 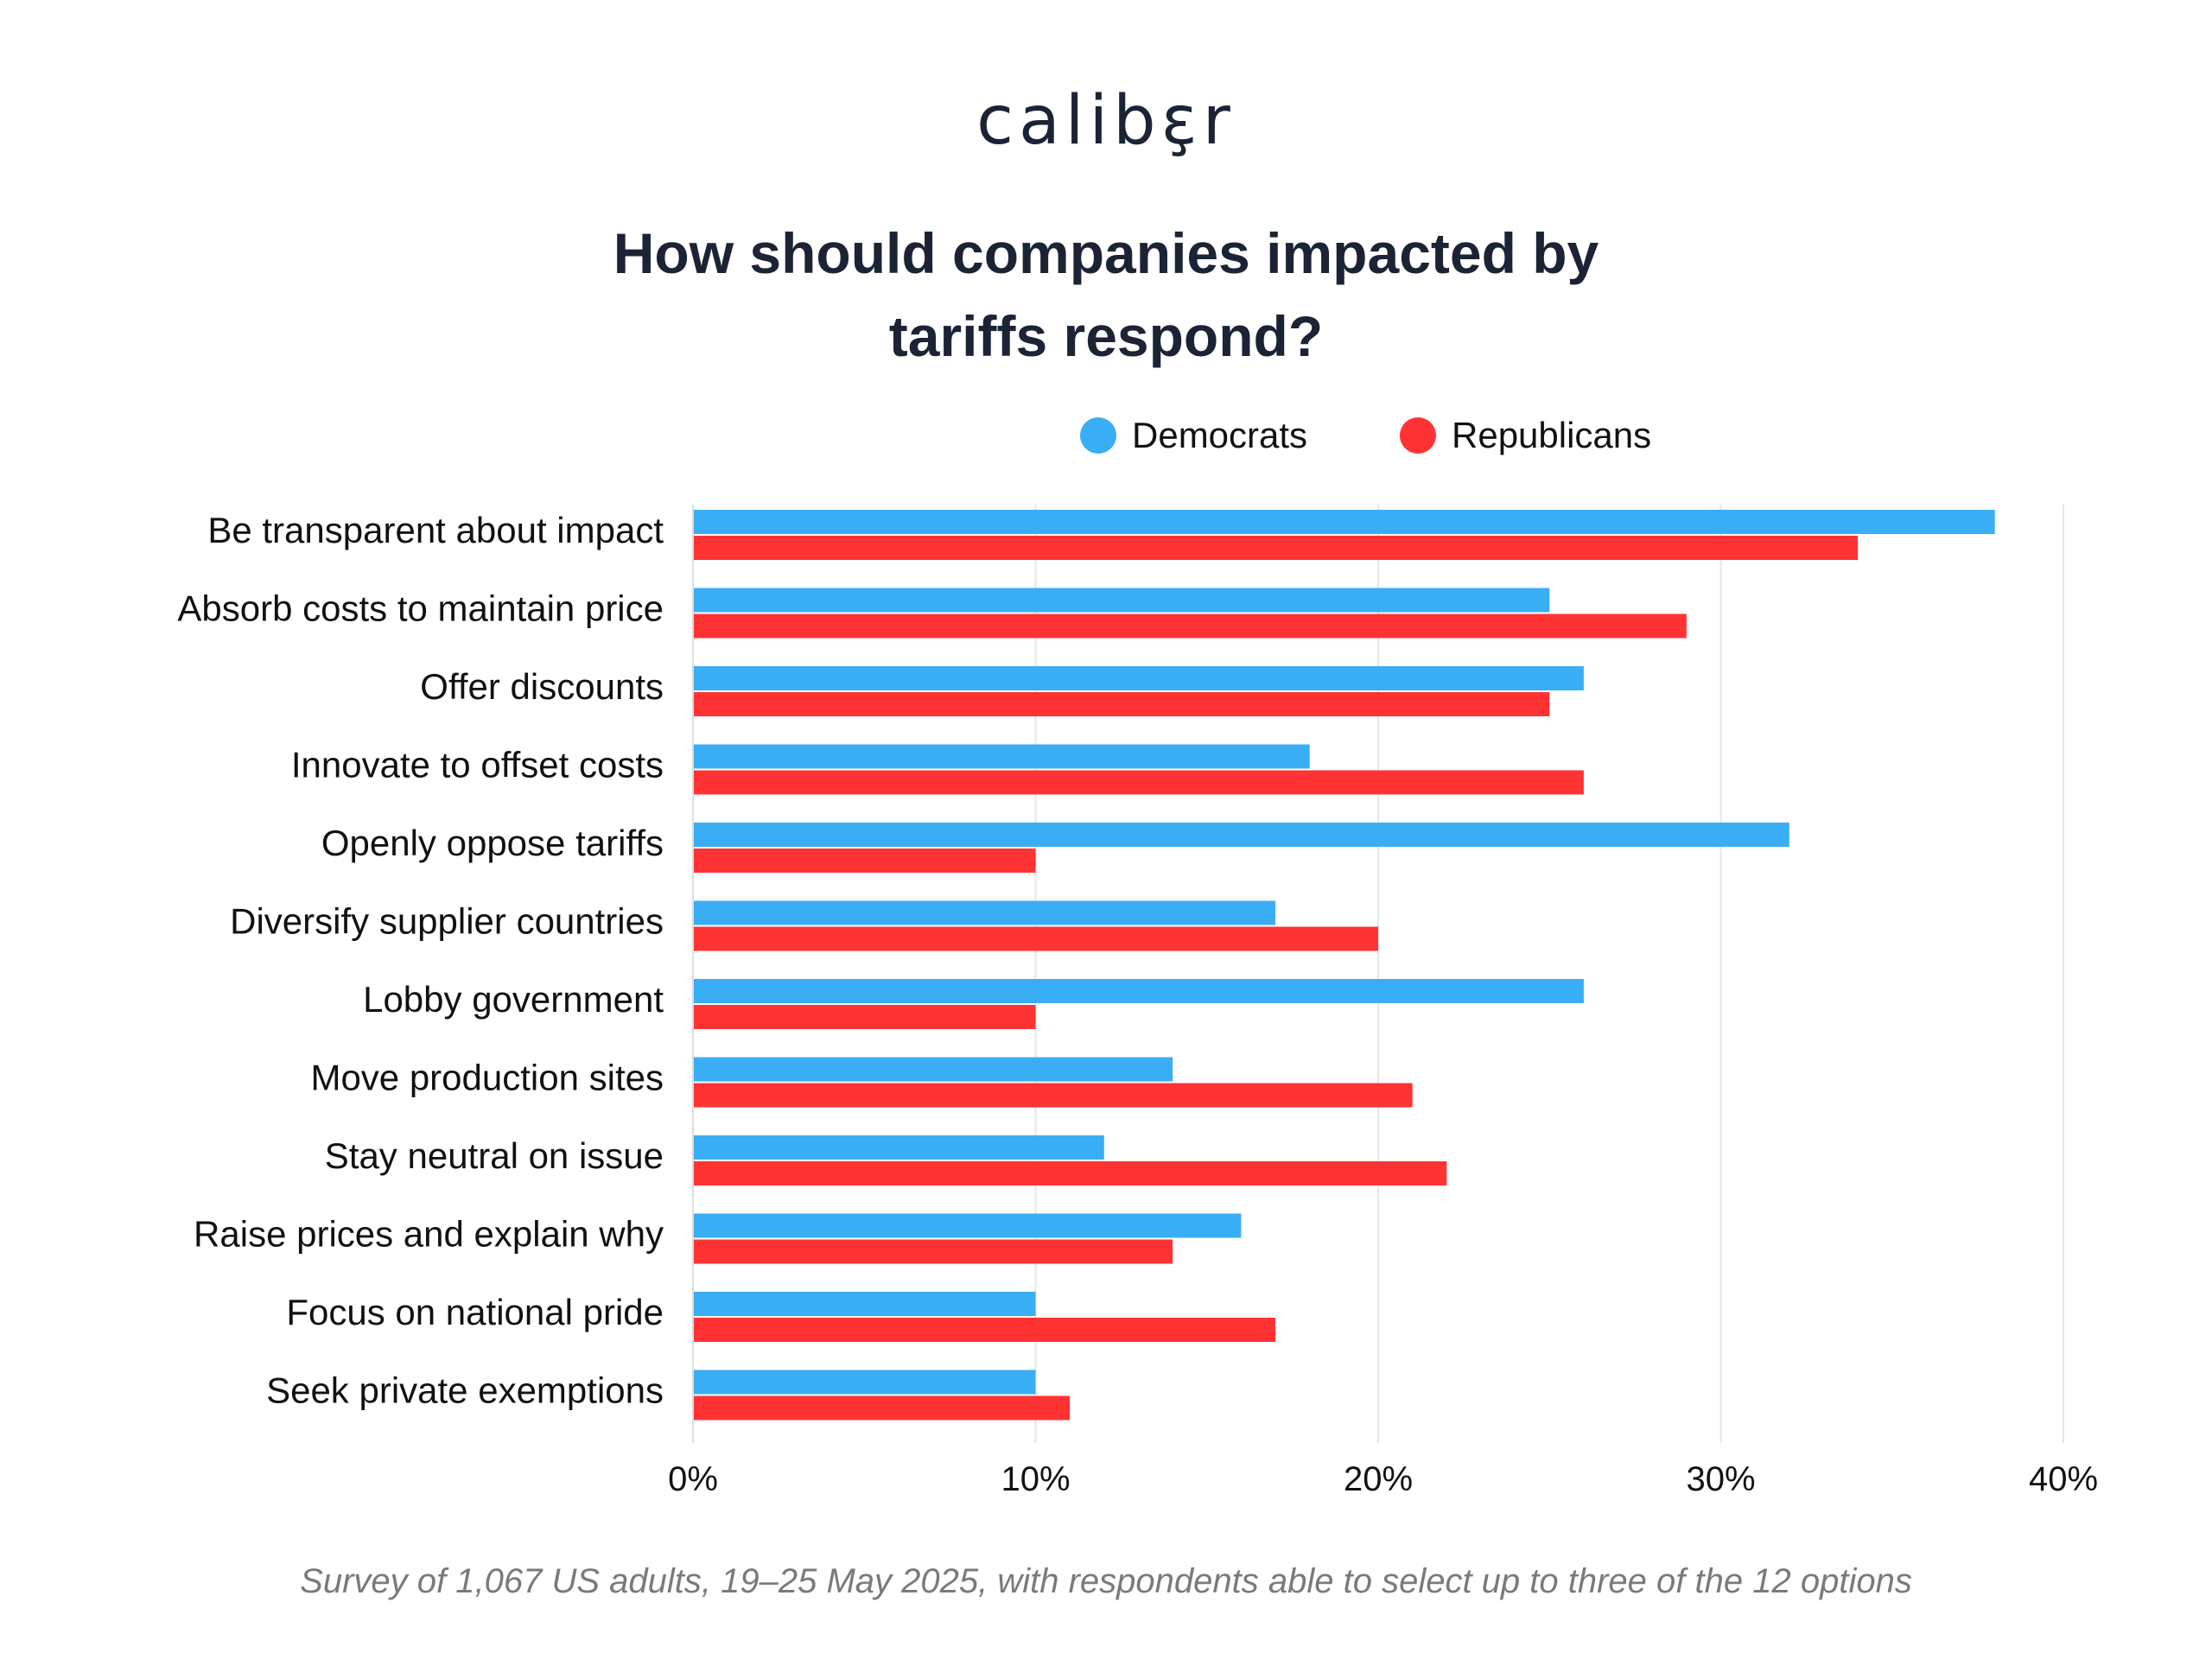 I want to click on x-tick-label: 20%, so click(x=1378, y=1479).